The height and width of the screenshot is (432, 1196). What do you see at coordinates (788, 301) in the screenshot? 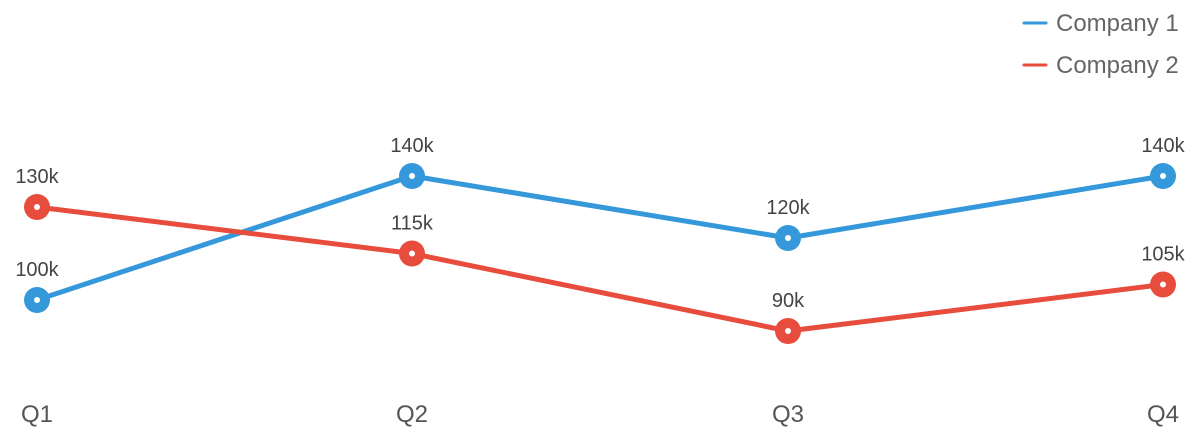
I see `data-label-company-2-q3: 90k` at bounding box center [788, 301].